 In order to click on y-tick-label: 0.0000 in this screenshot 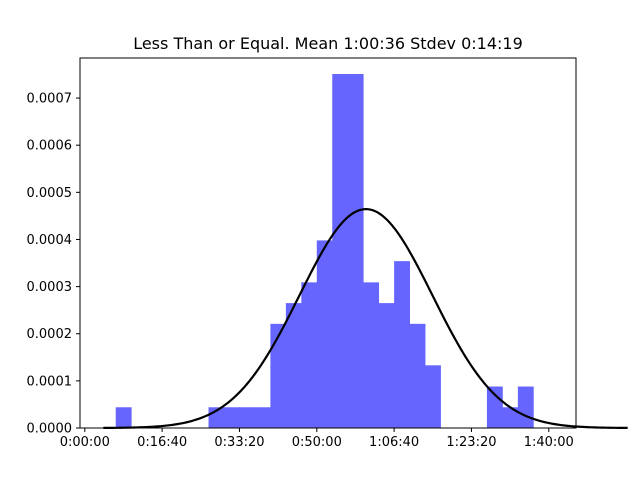, I will do `click(50, 429)`.